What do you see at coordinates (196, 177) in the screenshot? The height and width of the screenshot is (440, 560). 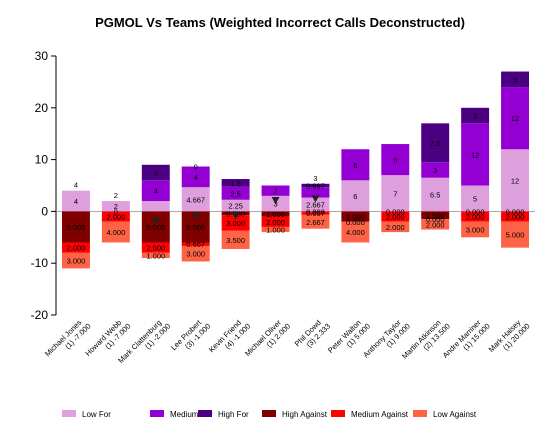 I see `segment-value-label: 4` at bounding box center [196, 177].